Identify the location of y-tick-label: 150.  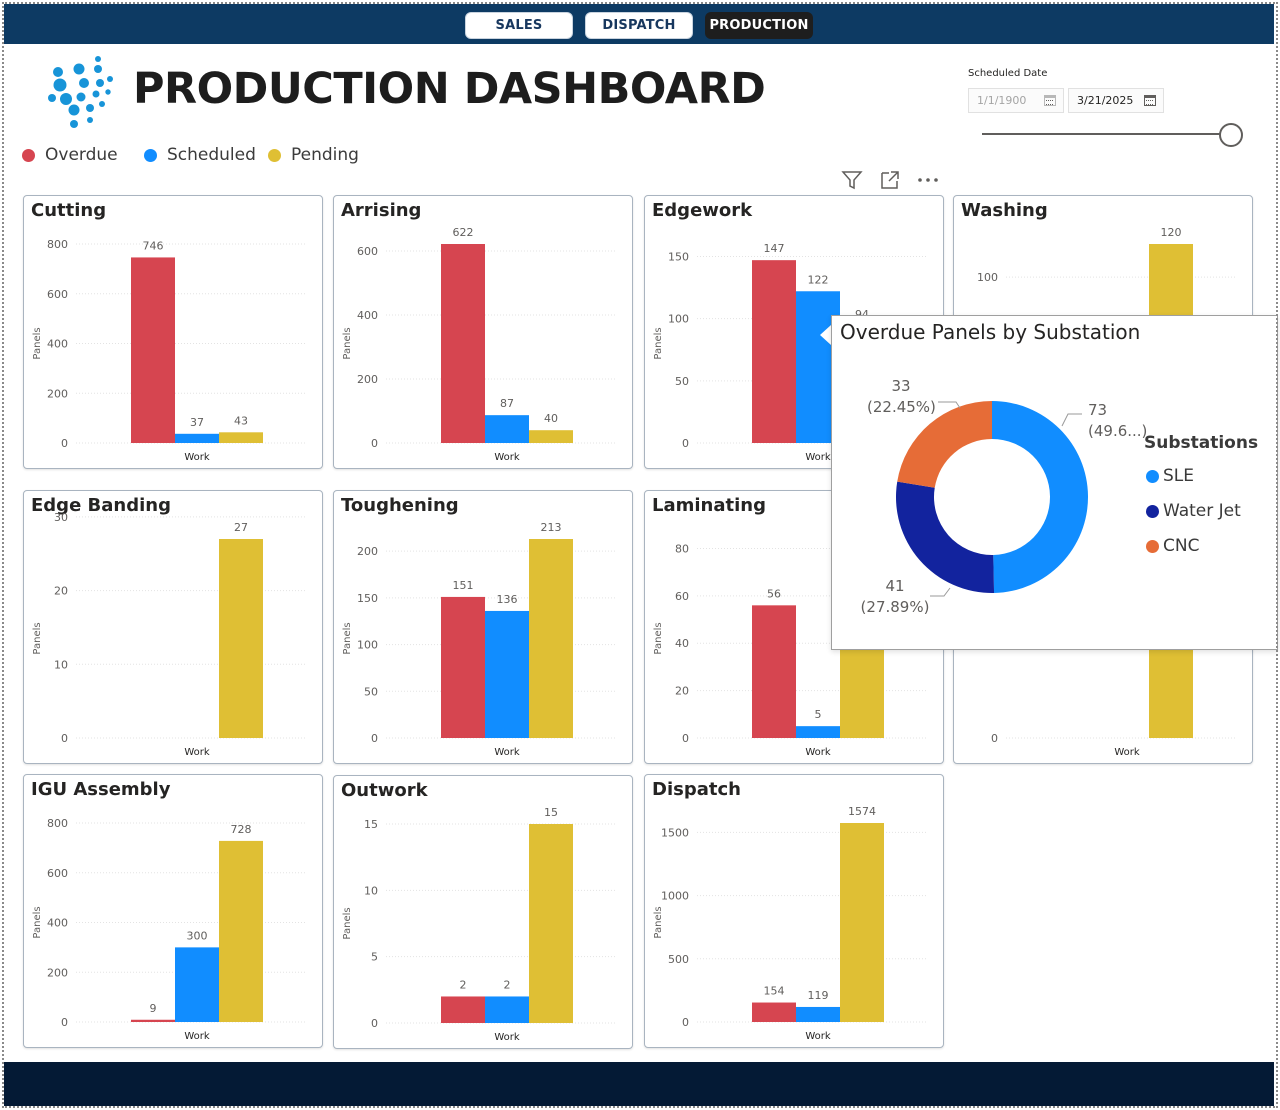
(678, 256).